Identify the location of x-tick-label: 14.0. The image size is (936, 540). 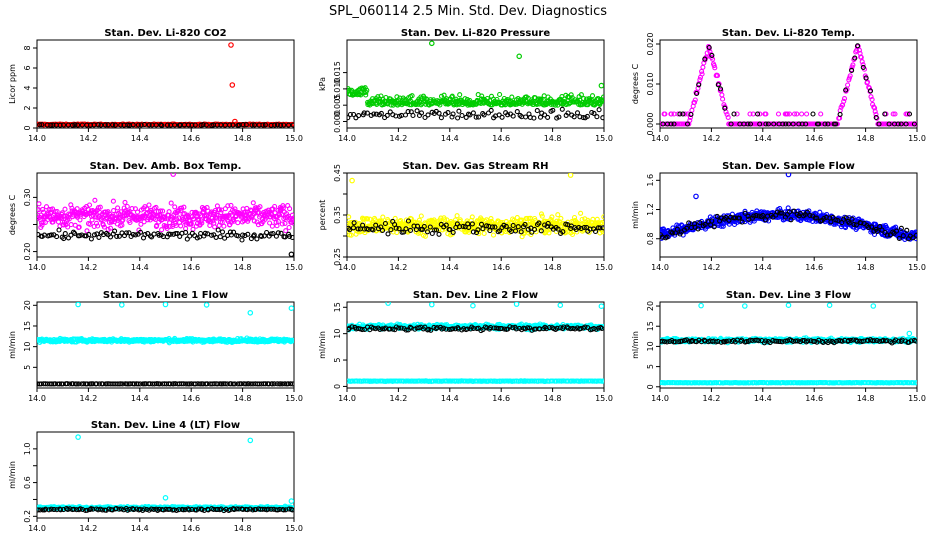
(37, 267).